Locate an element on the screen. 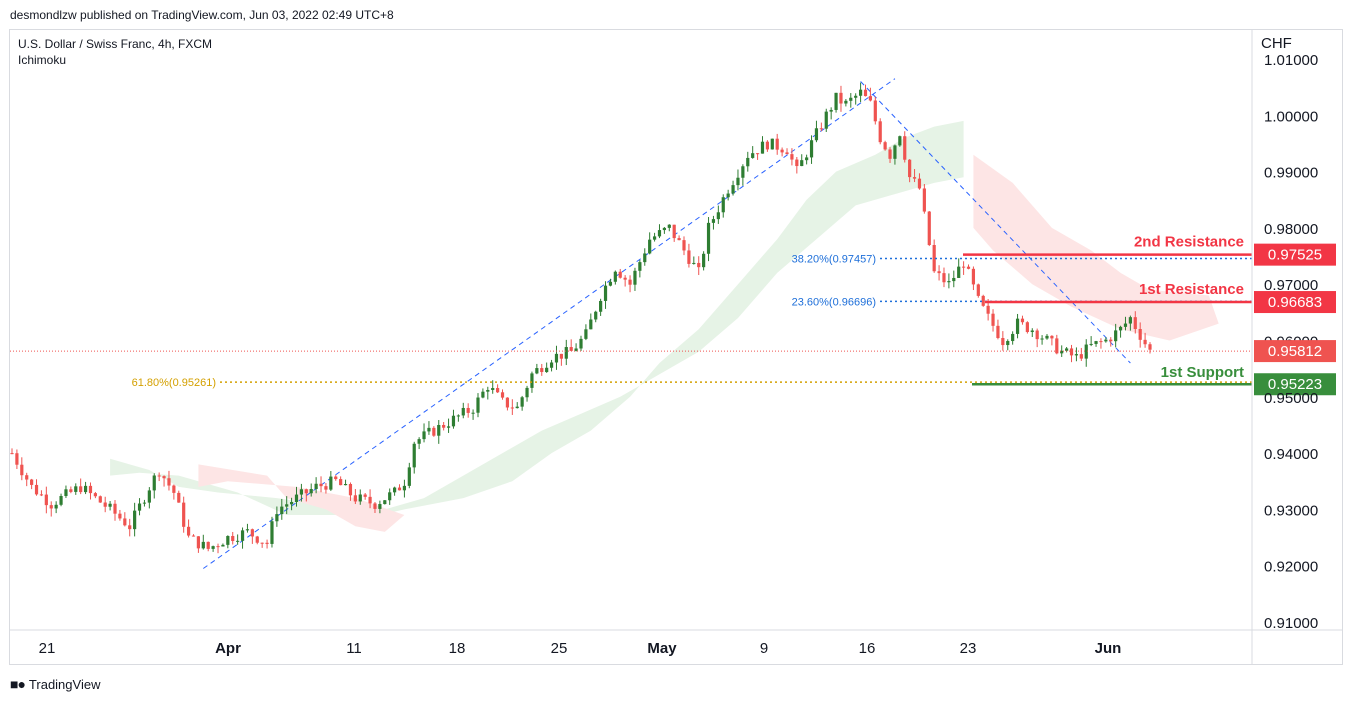 This screenshot has width=1353, height=701. current-price-tag-label: 0.95812 is located at coordinates (1295, 351).